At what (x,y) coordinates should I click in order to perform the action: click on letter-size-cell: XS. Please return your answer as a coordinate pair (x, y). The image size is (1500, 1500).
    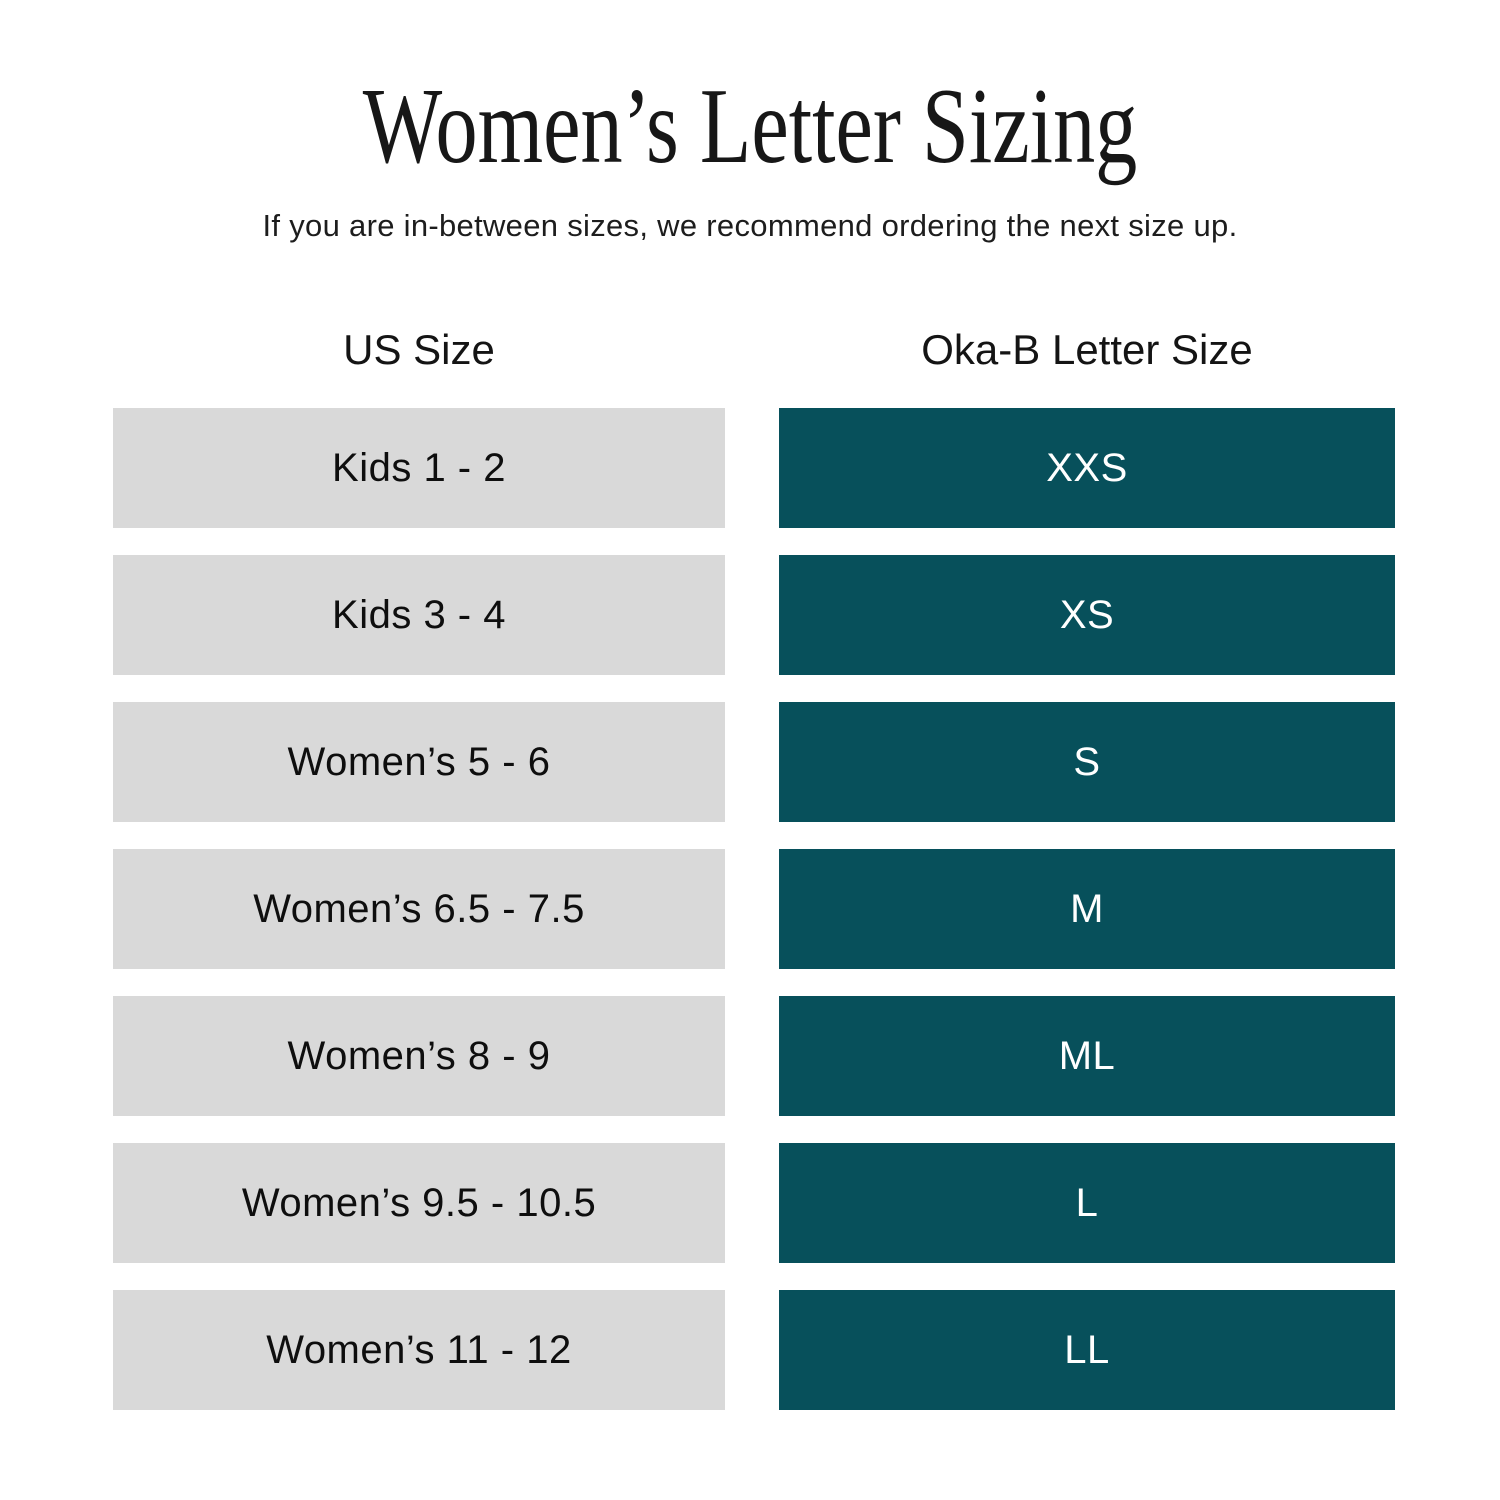
    Looking at the image, I should click on (1087, 615).